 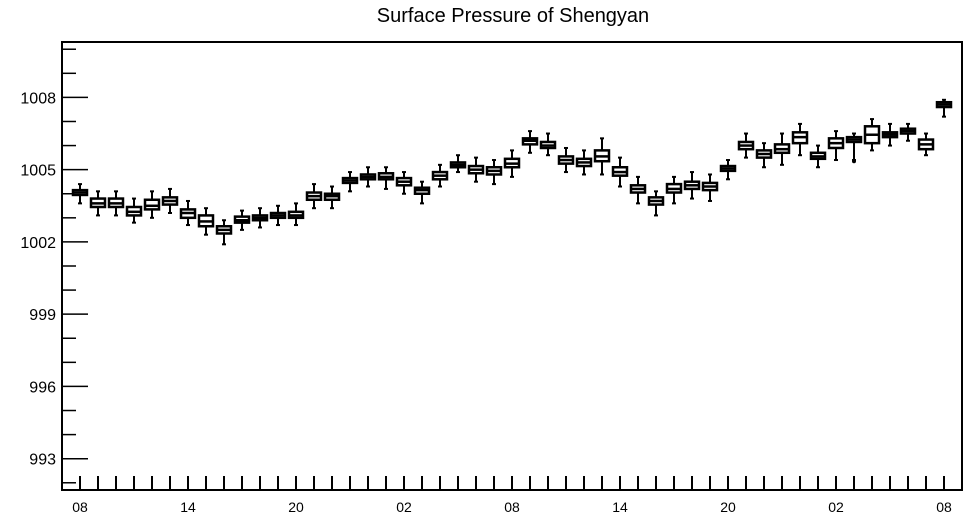 What do you see at coordinates (42, 387) in the screenshot?
I see `y-tick-label: 996` at bounding box center [42, 387].